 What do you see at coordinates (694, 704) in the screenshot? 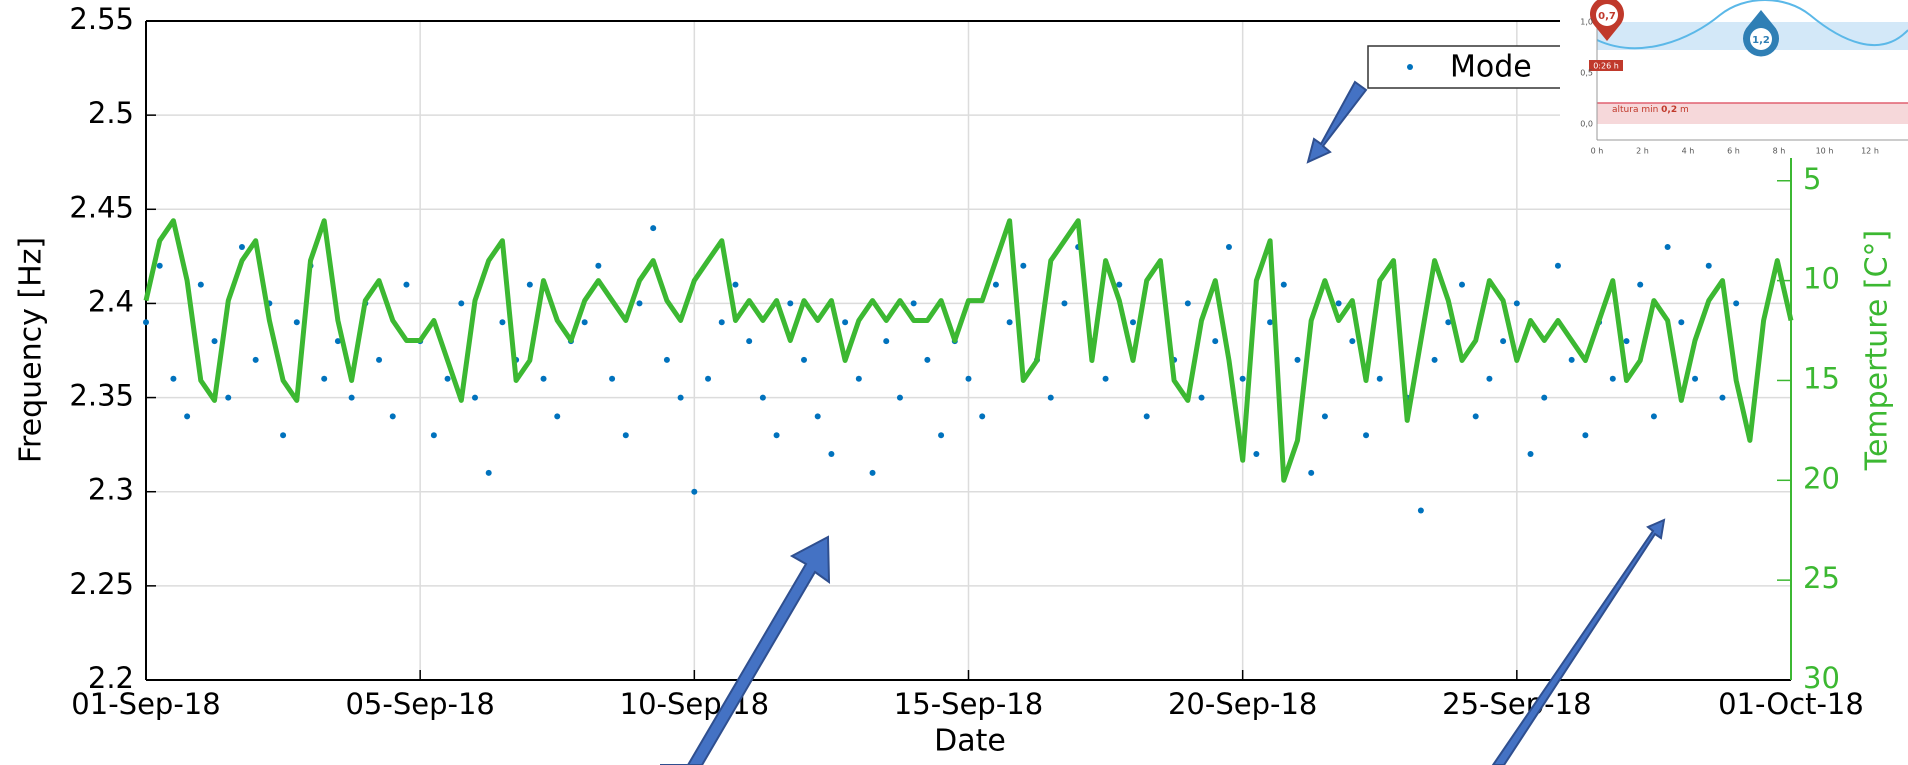
I see `x-tick-label: 10-Sep-18` at bounding box center [694, 704].